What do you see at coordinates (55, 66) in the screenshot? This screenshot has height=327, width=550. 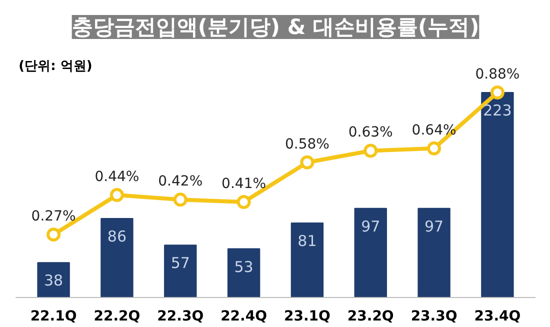 I see `text: (단위: 억원)` at bounding box center [55, 66].